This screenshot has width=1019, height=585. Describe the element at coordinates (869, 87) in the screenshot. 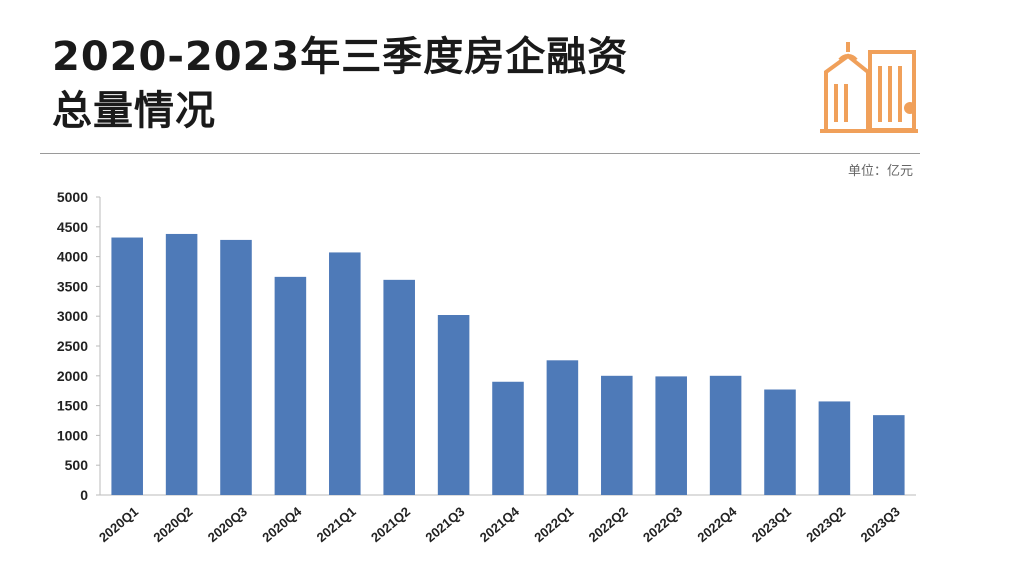

I see `building-icon` at that location.